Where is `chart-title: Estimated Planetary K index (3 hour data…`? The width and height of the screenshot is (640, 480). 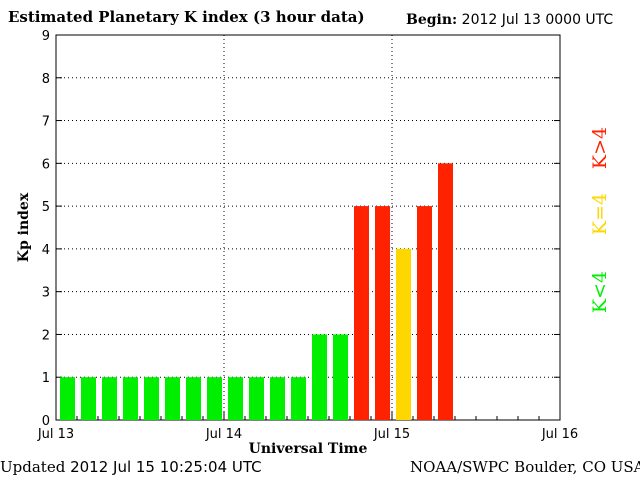
chart-title: Estimated Planetary K index (3 hour data… is located at coordinates (186, 17).